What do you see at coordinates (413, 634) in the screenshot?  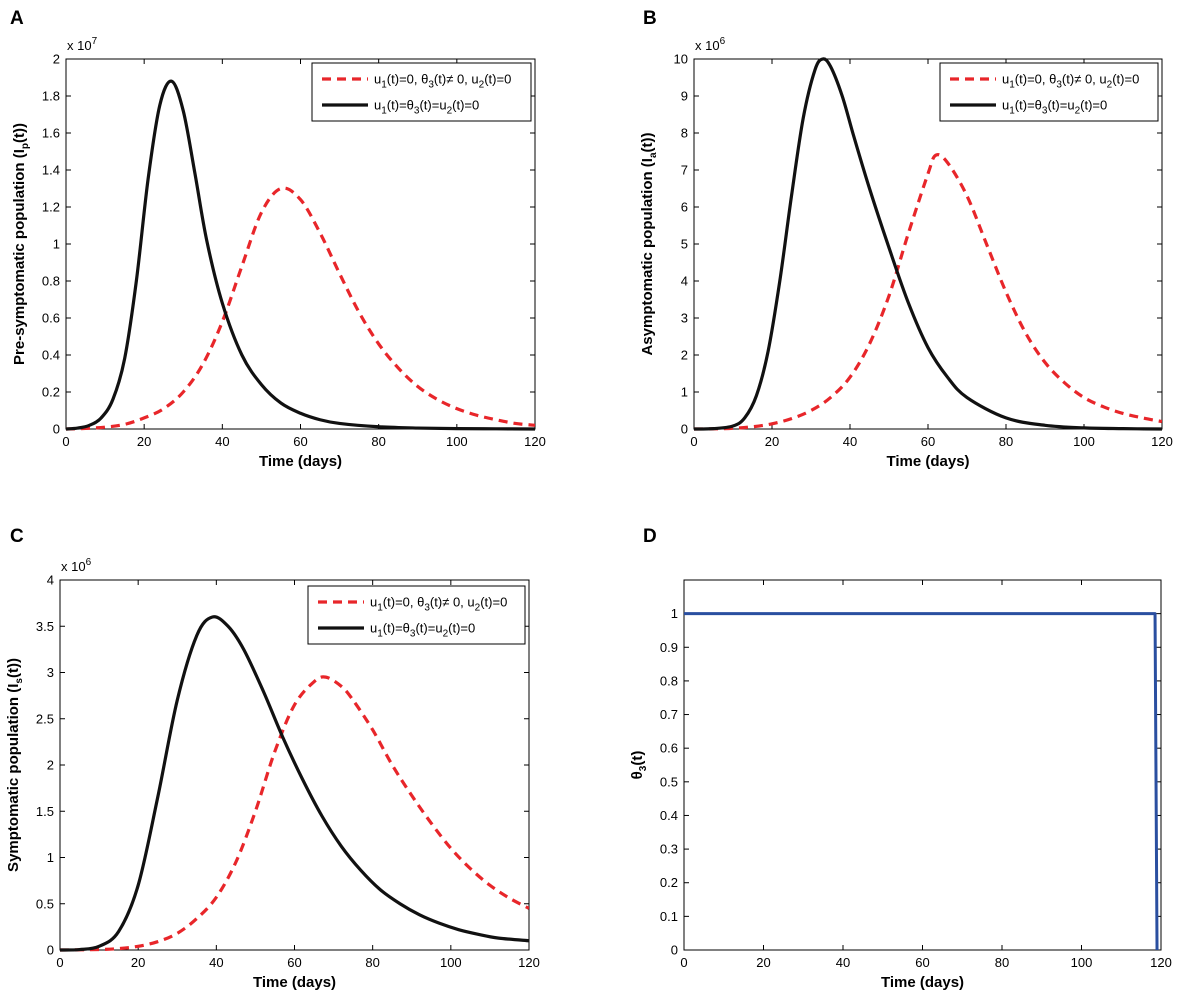 I see `panel-c-legend-subscript: 3` at bounding box center [413, 634].